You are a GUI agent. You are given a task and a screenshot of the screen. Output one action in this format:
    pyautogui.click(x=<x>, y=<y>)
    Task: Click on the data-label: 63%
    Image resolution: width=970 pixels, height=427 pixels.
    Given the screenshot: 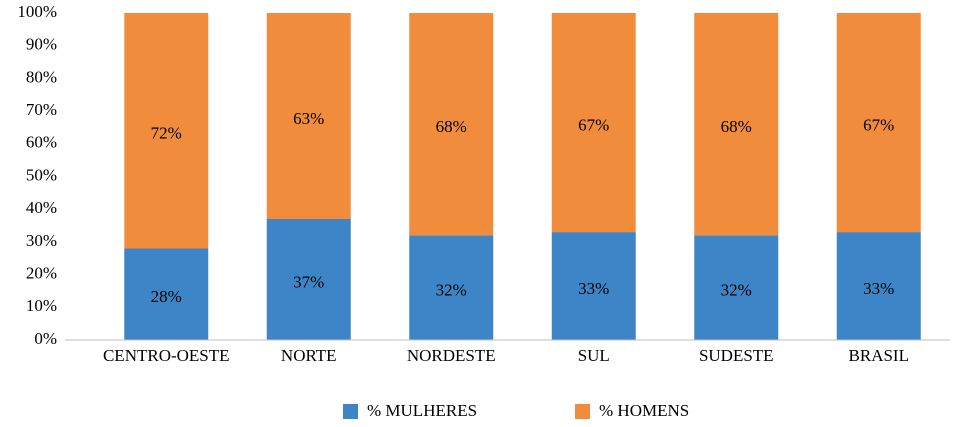 What is the action you would take?
    pyautogui.click(x=308, y=118)
    